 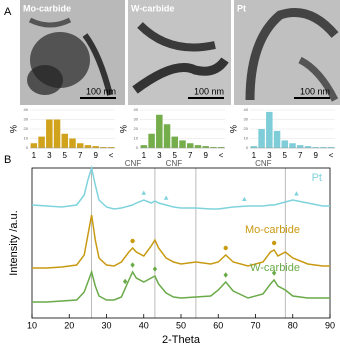 I want to click on x-tick-label: 90, so click(x=330, y=325).